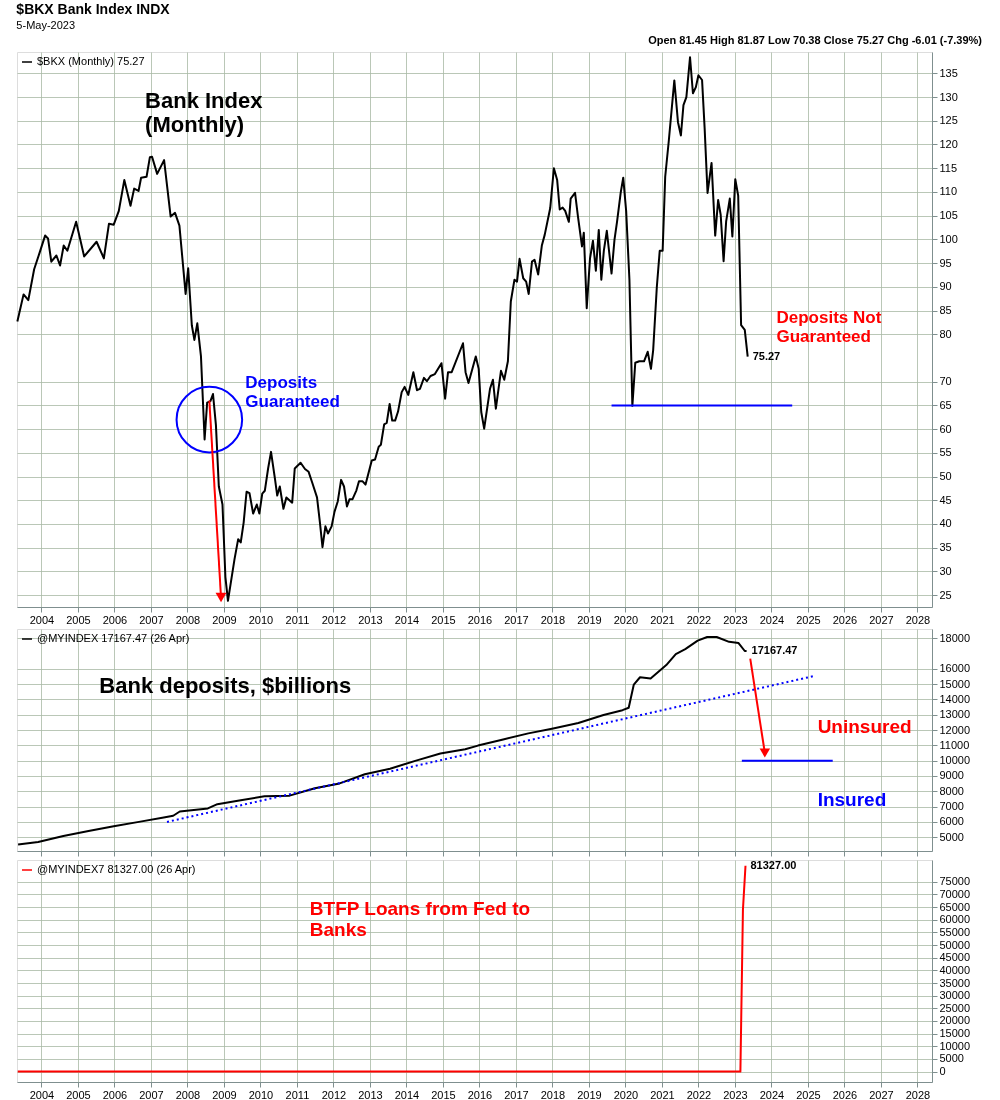 The image size is (1000, 1100). What do you see at coordinates (46, 25) in the screenshot?
I see `chart-subtitle: 5-May-2023` at bounding box center [46, 25].